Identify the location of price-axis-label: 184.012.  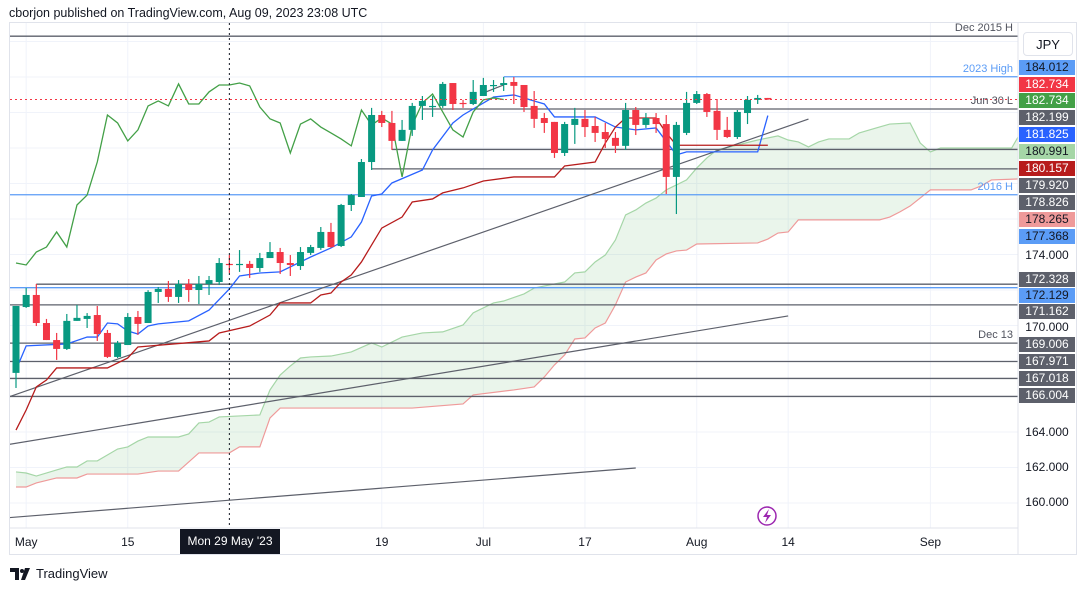
(1047, 67).